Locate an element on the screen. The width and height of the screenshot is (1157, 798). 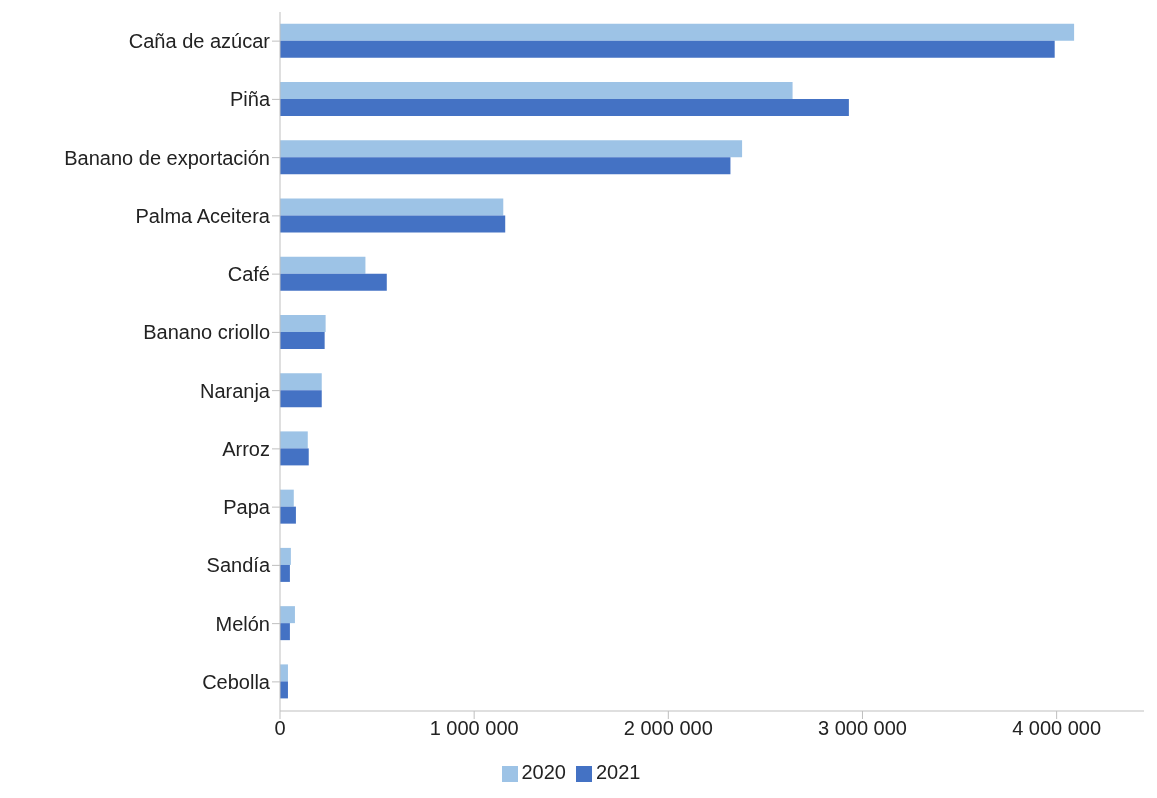
y-tick-label: Sandía is located at coordinates (238, 565).